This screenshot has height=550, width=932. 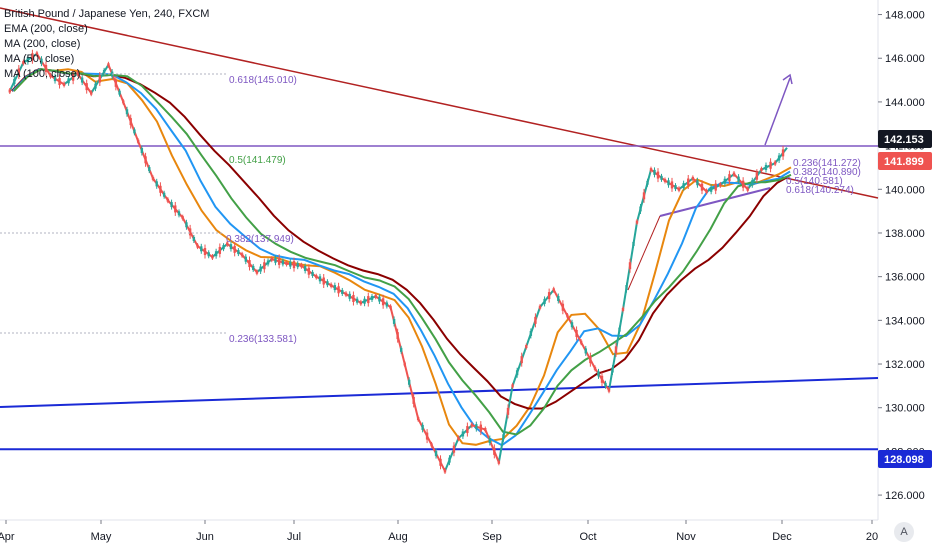 I want to click on fib-label-3: 0.236(133.581), so click(x=263, y=339).